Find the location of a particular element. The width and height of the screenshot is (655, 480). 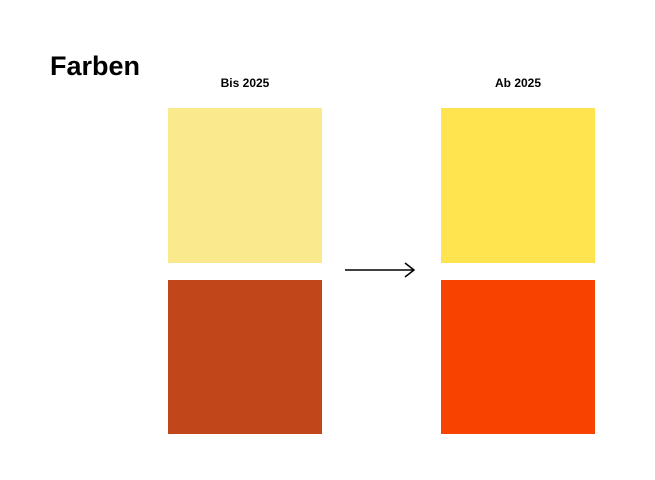

column-label: Bis 2025 is located at coordinates (245, 83).